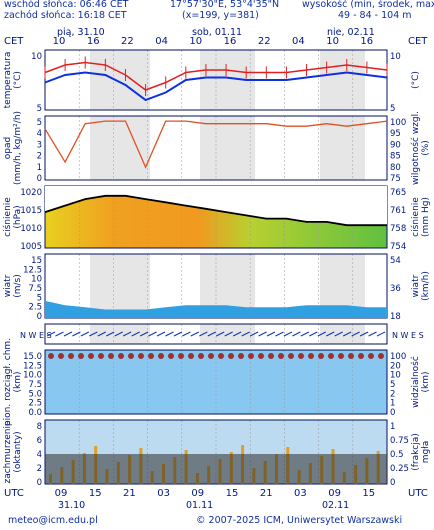  Describe the element at coordinates (392, 427) in the screenshot. I see `tick-right: 1` at that location.